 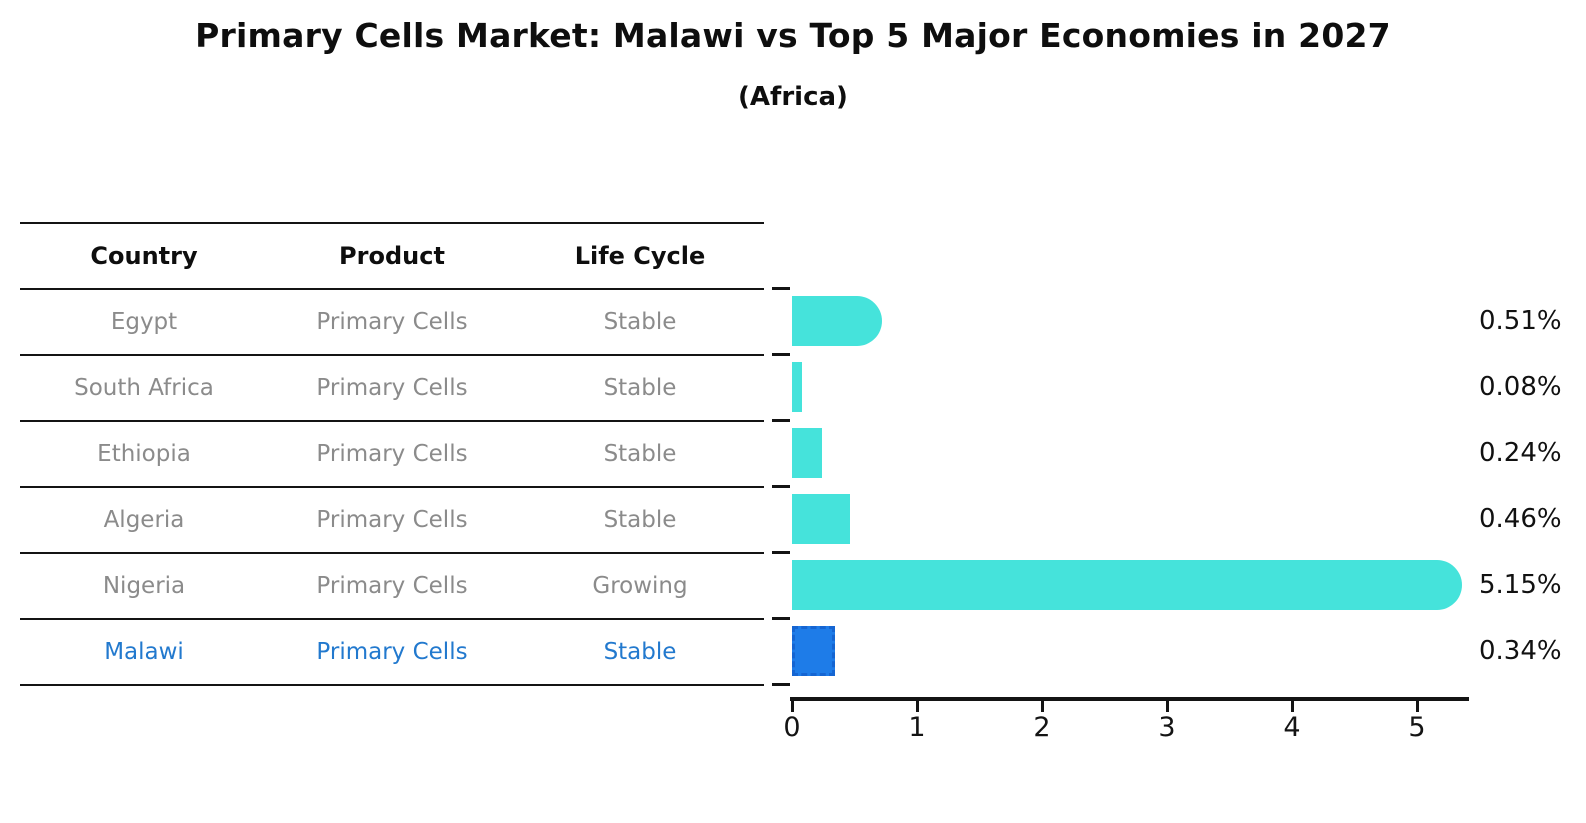 What do you see at coordinates (1129, 699) in the screenshot?
I see `x-axis-line` at bounding box center [1129, 699].